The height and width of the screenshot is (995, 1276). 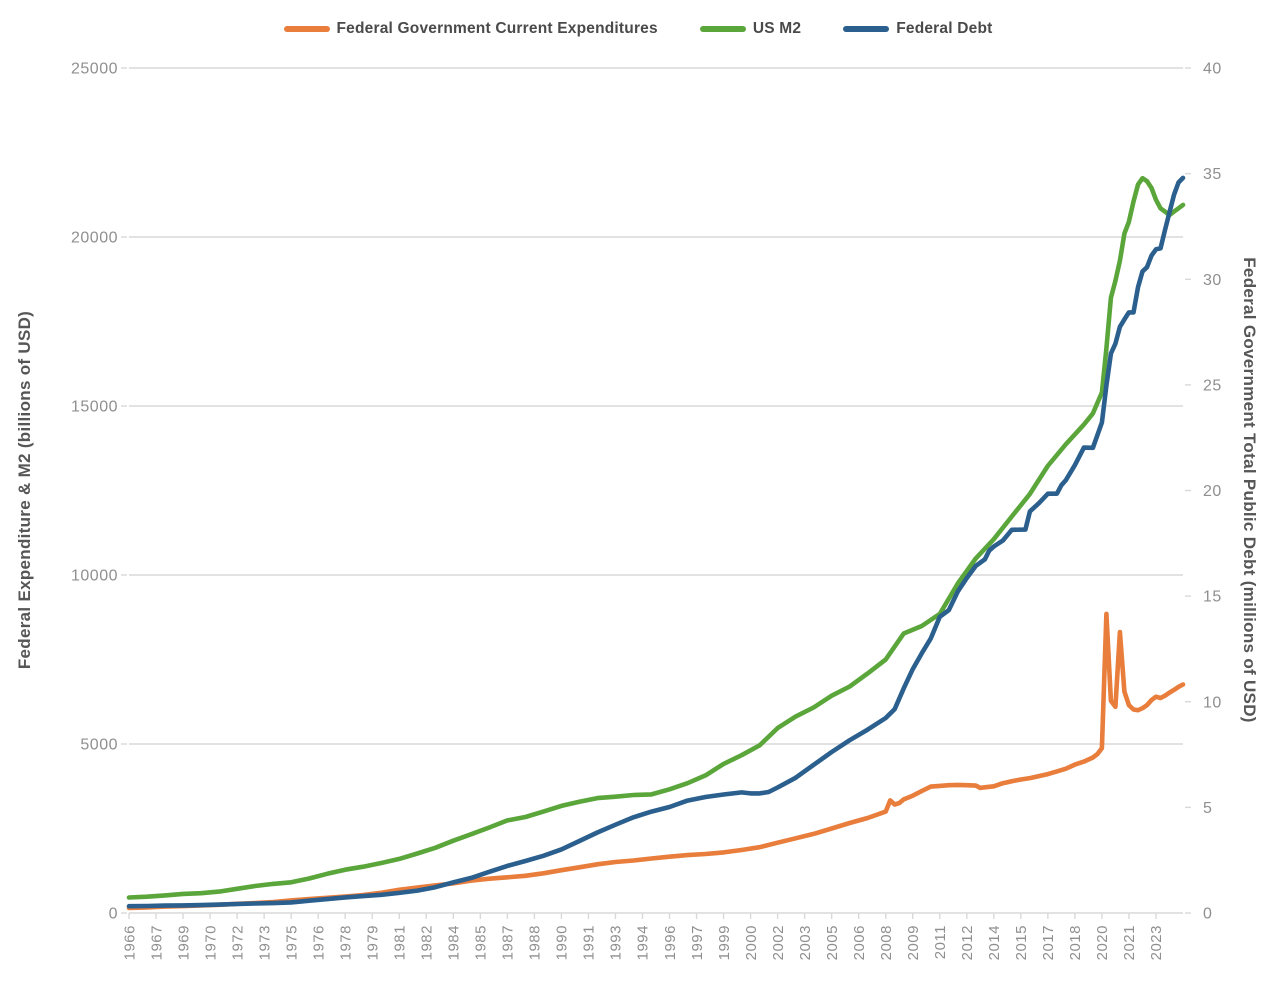 I want to click on x-axis-tick-label: 2005, so click(x=832, y=942).